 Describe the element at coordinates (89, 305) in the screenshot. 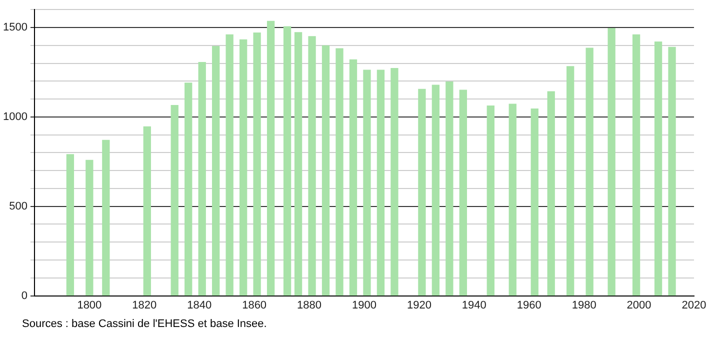

I see `x-tick-label: 1800` at that location.